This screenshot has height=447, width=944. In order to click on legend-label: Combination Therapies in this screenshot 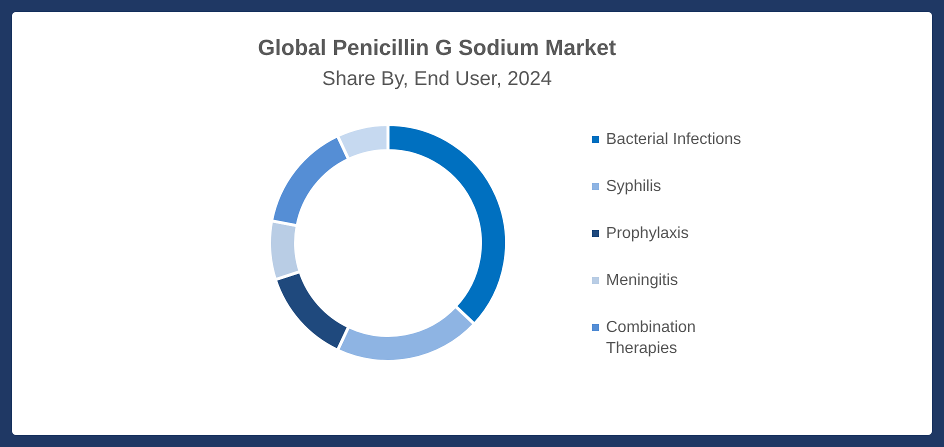, I will do `click(651, 338)`.